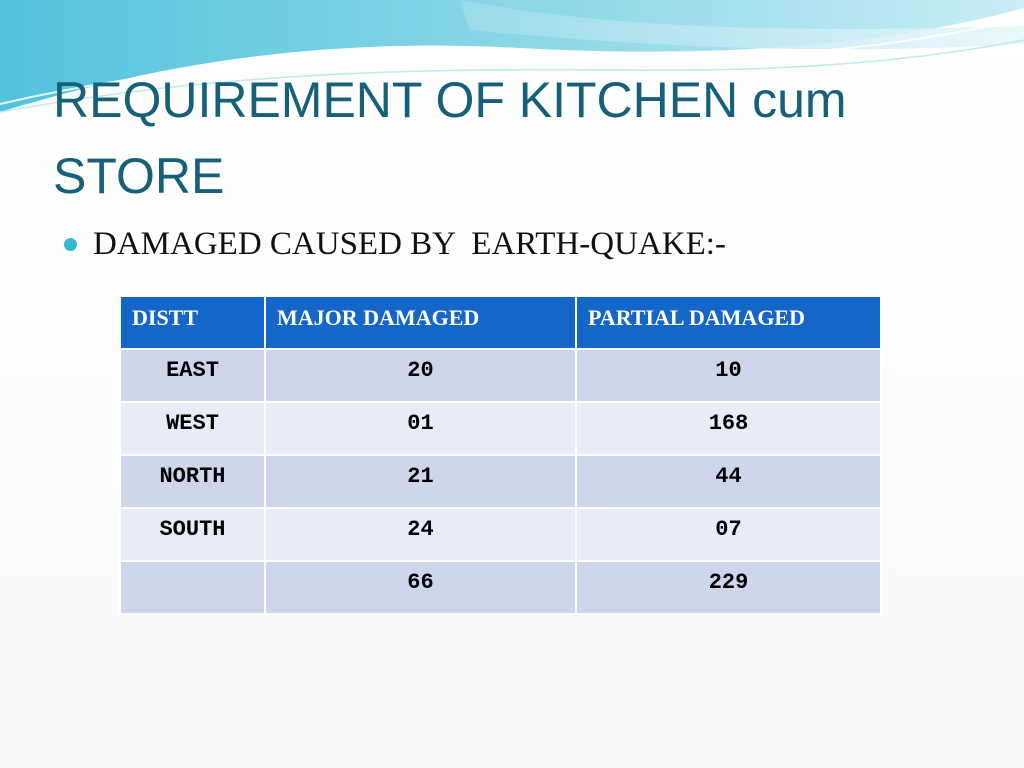  Describe the element at coordinates (192, 587) in the screenshot. I see `cell-distt` at that location.